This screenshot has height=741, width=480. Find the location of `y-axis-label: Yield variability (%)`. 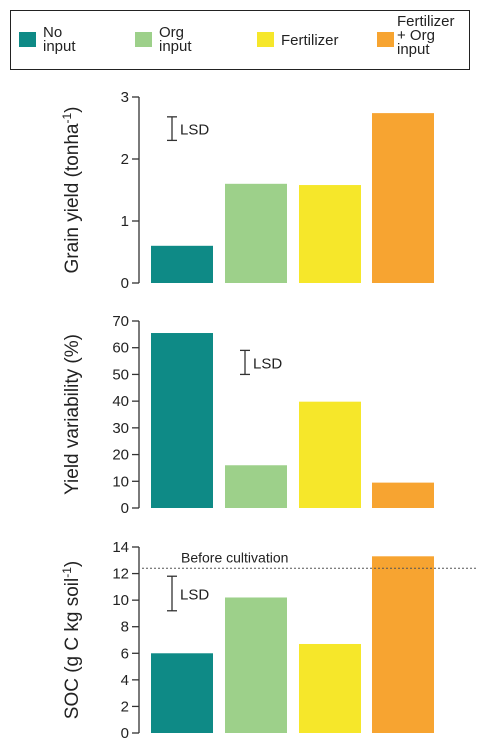

y-axis-label: Yield variability (%) is located at coordinates (72, 414).